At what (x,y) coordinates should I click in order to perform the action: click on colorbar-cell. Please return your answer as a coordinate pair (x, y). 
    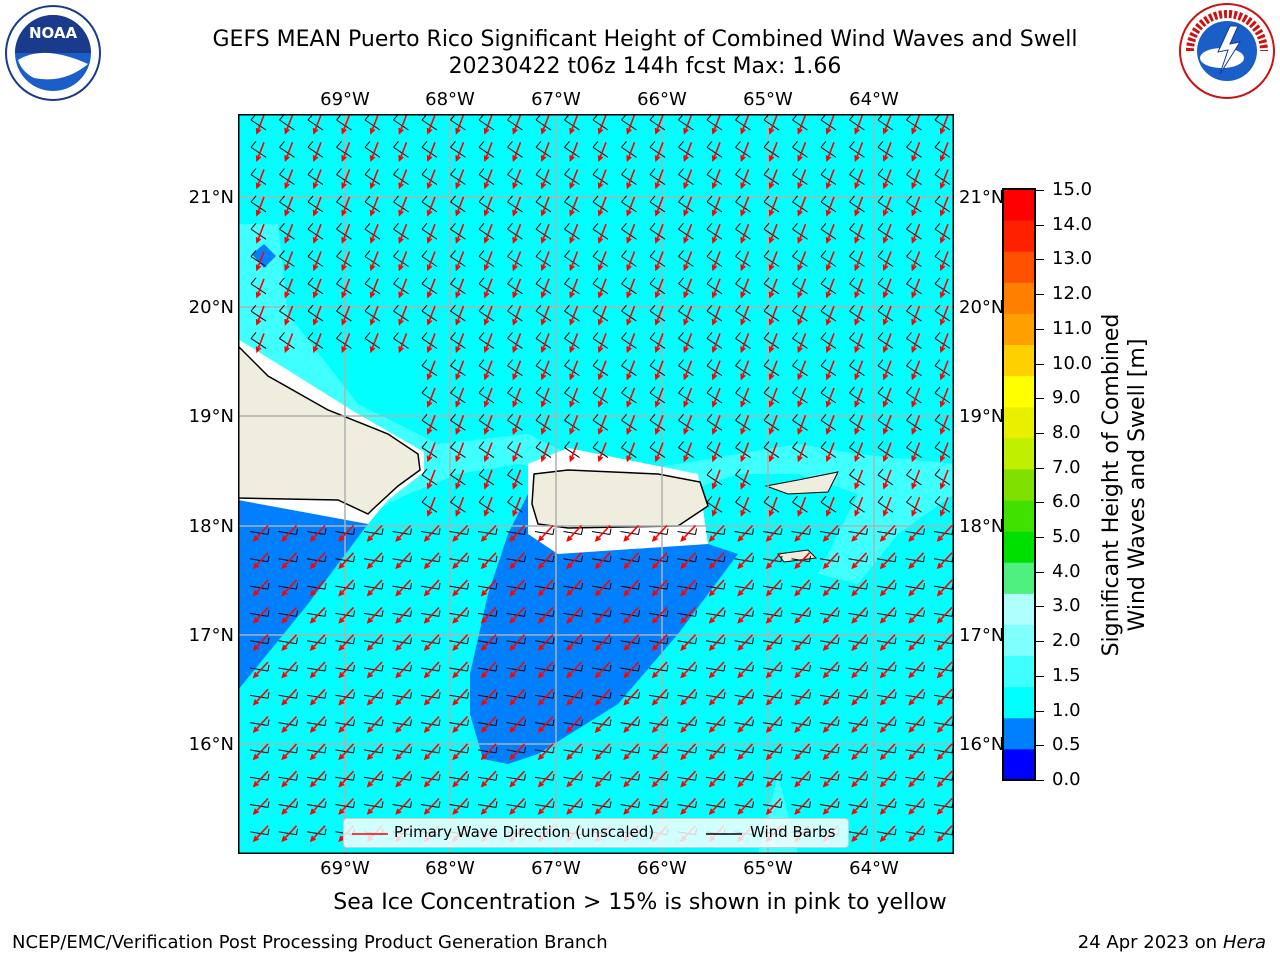
    Looking at the image, I should click on (1019, 733).